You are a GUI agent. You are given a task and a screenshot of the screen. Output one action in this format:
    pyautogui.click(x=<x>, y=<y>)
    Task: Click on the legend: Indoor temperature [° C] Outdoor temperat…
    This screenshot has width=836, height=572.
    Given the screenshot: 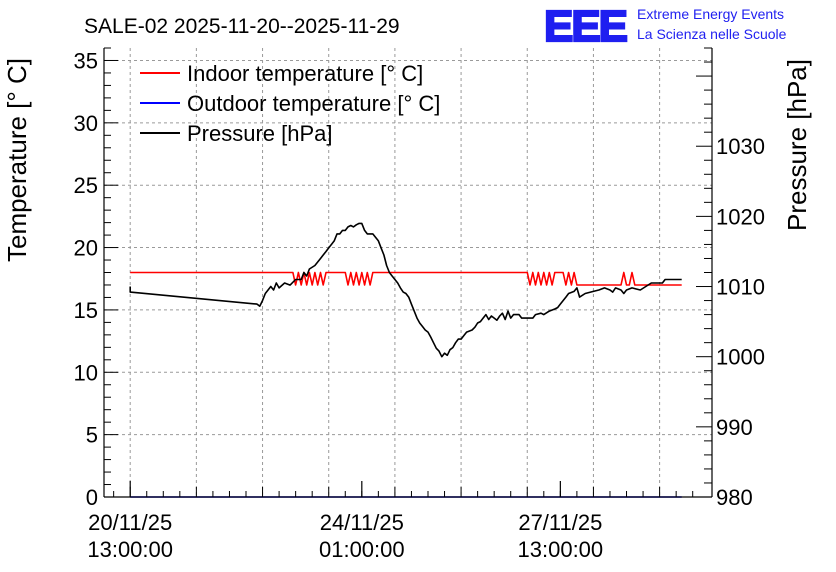 What is the action you would take?
    pyautogui.click(x=290, y=103)
    